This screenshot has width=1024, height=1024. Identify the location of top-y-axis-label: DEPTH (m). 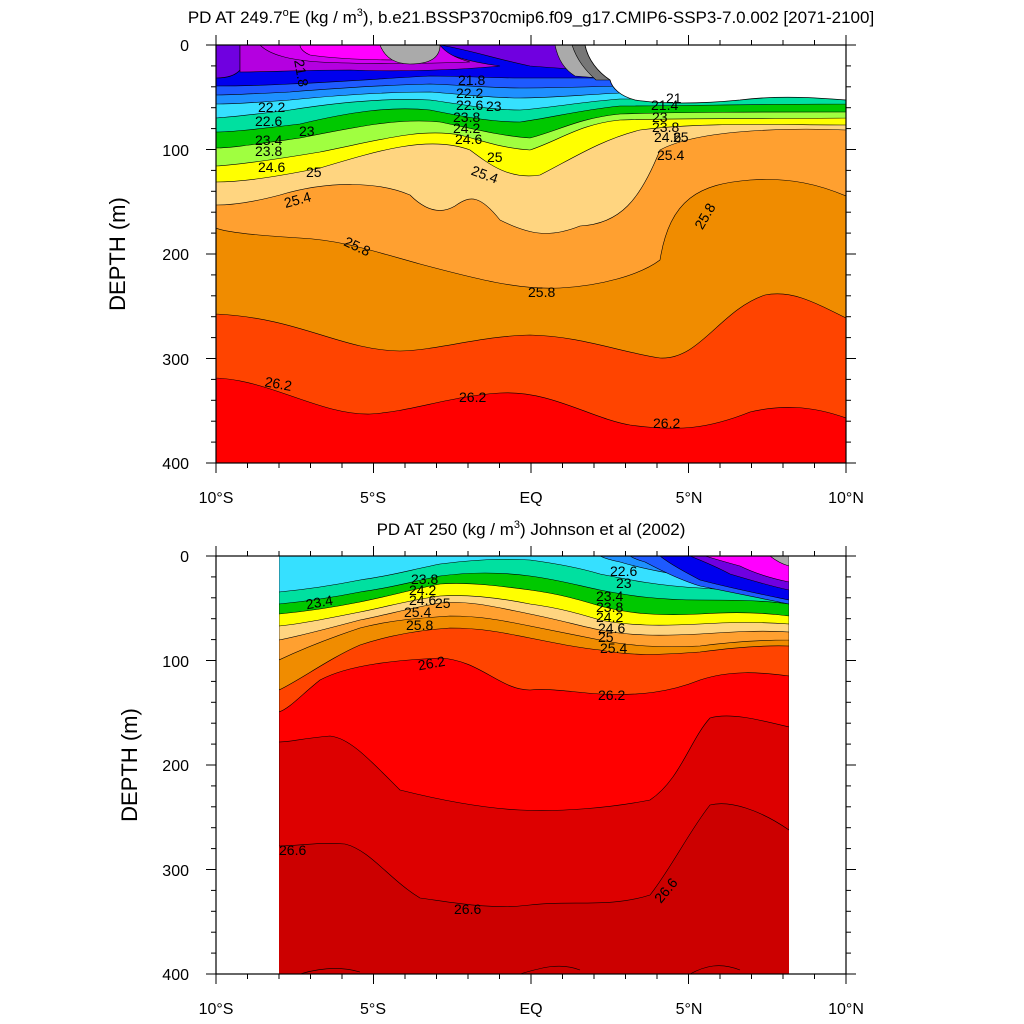
(117, 254).